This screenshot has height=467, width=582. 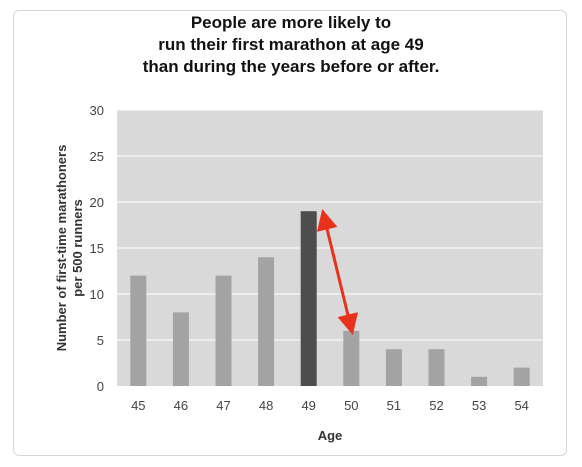 I want to click on y-axis-label-line-2: per 500 runners, so click(x=77, y=248).